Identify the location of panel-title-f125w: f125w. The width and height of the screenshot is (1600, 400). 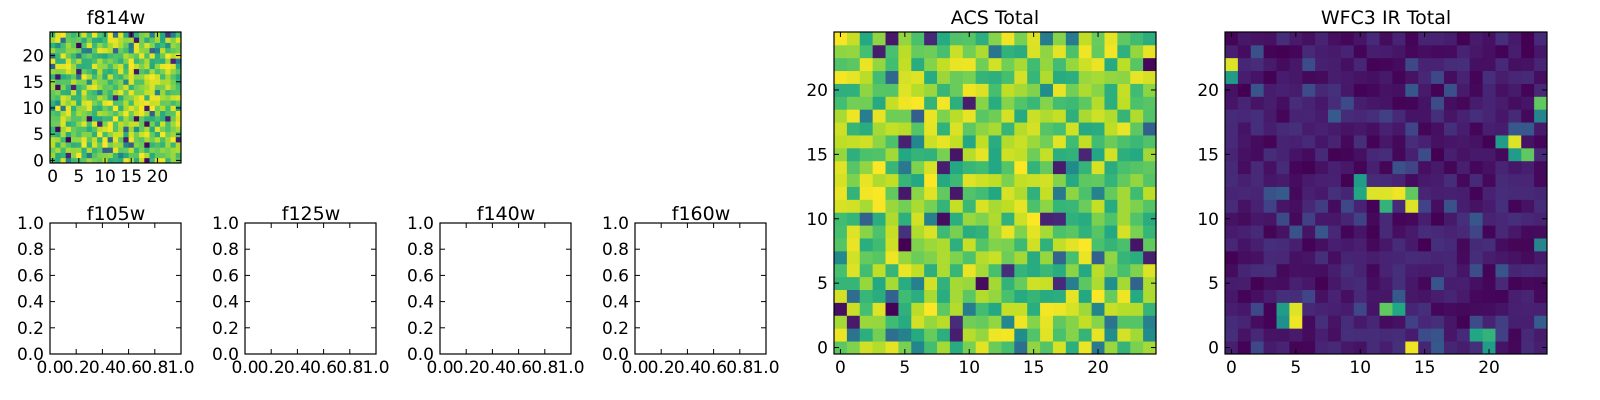
(311, 214).